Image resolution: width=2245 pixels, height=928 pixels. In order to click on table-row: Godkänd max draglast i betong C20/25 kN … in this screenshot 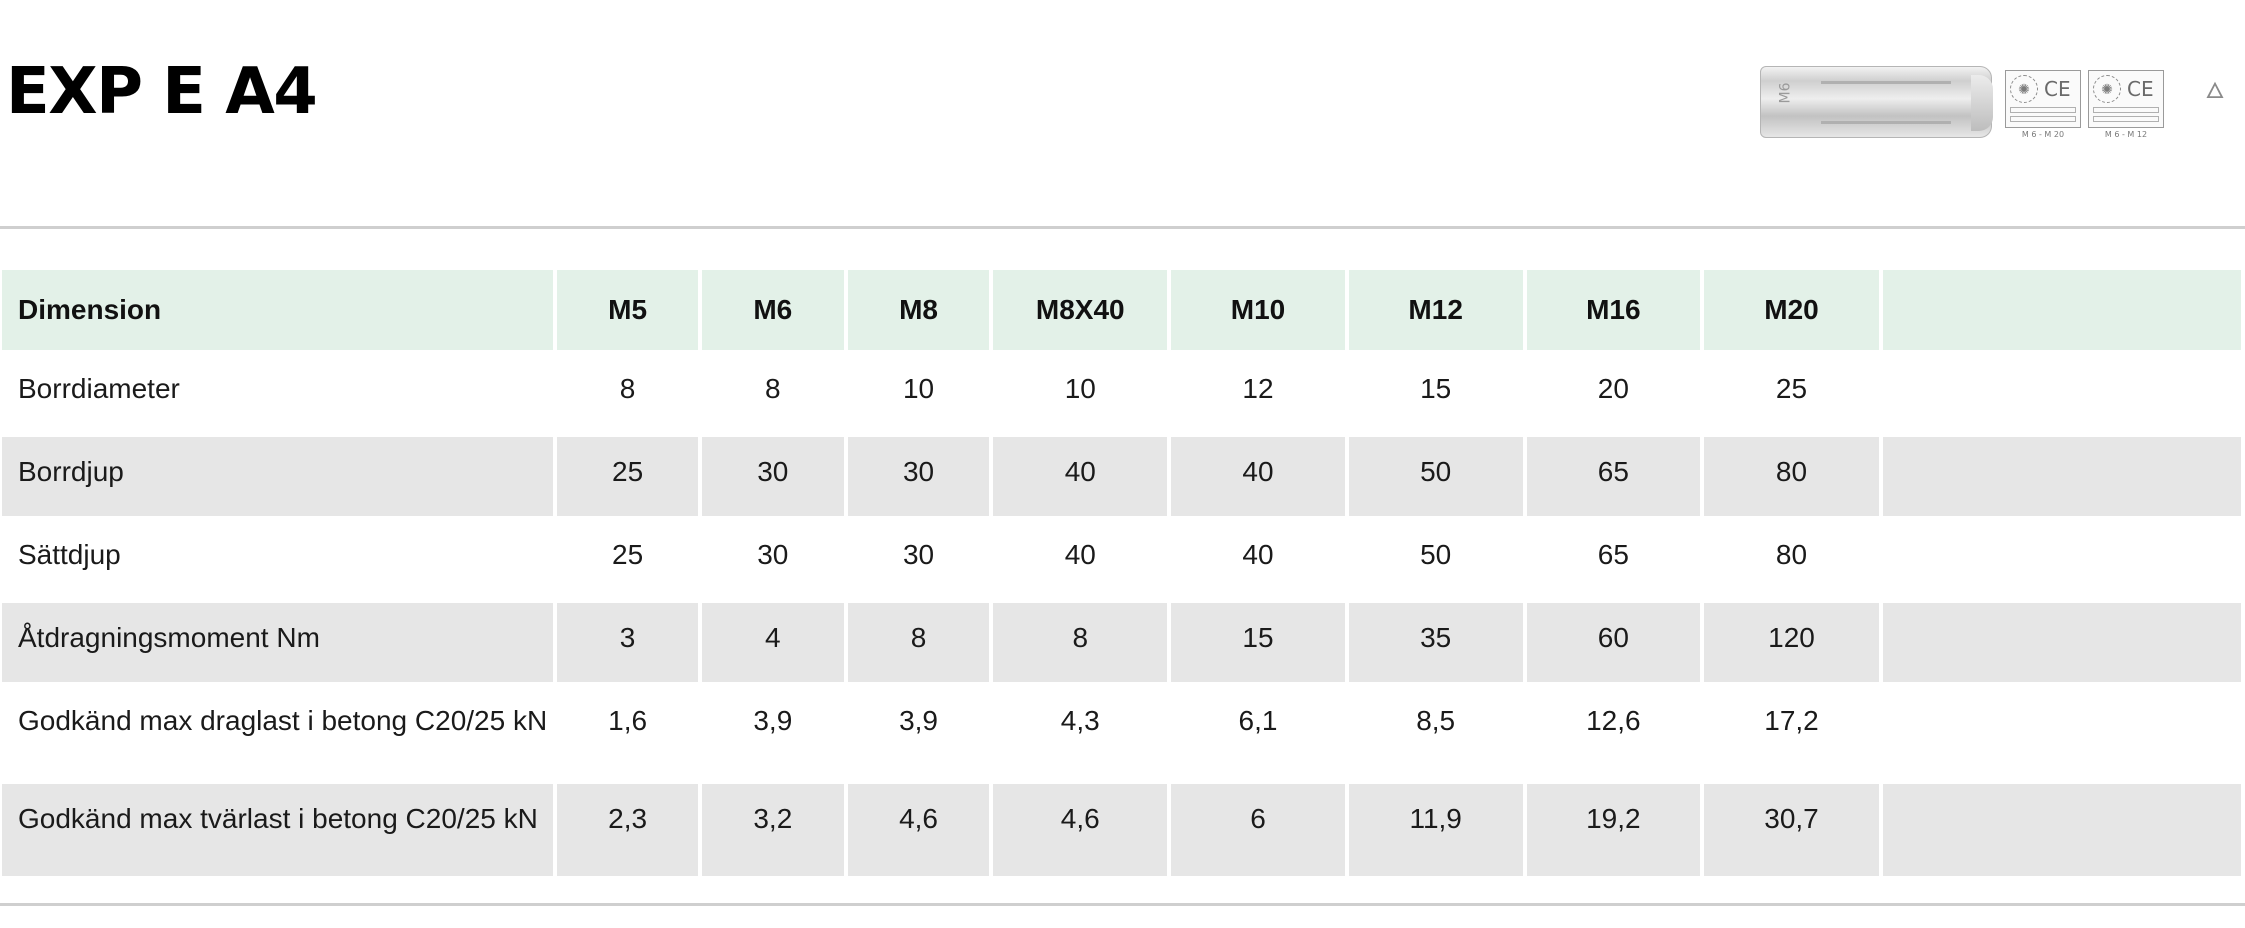, I will do `click(1121, 733)`.